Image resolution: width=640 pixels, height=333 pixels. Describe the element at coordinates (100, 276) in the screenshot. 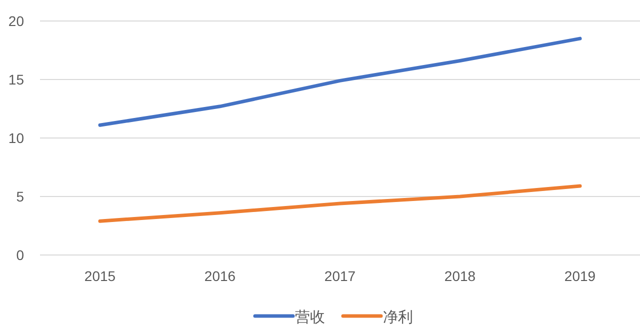

I see `x-tick-label: 2015` at that location.